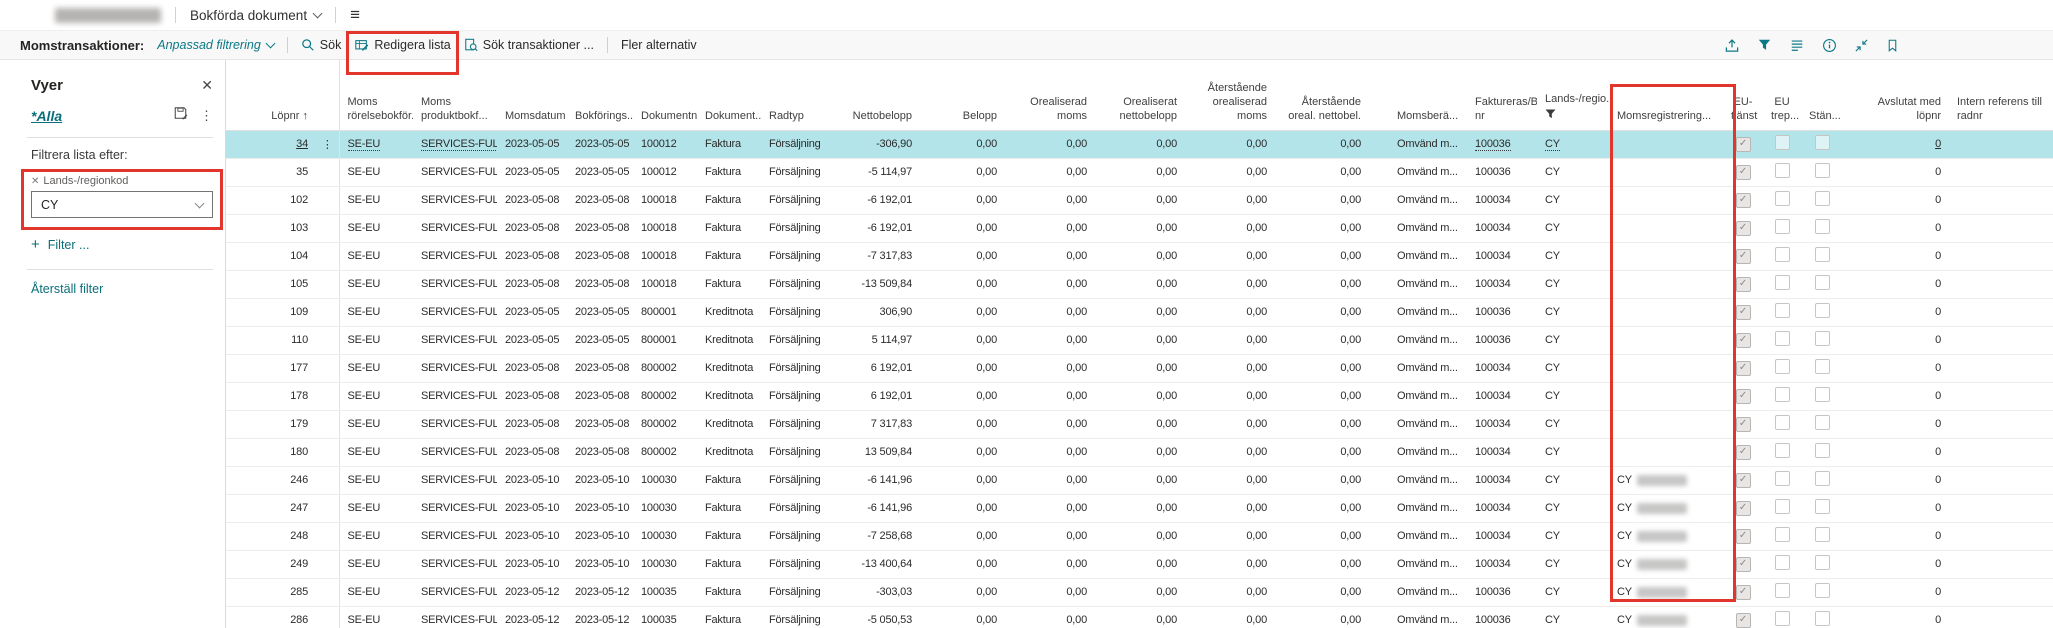 This screenshot has height=628, width=2053. What do you see at coordinates (532, 536) in the screenshot?
I see `cell-momsdatum: 2023-05-10` at bounding box center [532, 536].